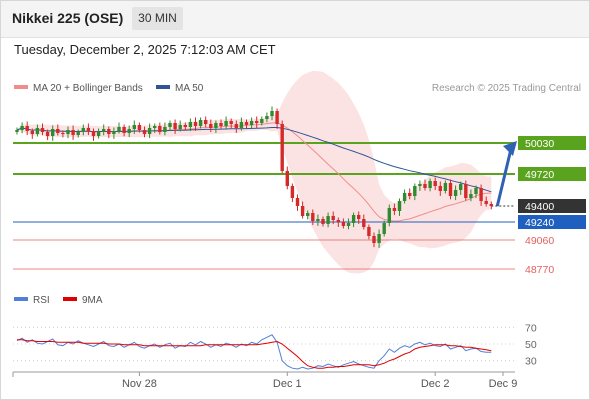 Image resolution: width=590 pixels, height=400 pixels. What do you see at coordinates (539, 241) in the screenshot?
I see `price-level-label: 49060` at bounding box center [539, 241].